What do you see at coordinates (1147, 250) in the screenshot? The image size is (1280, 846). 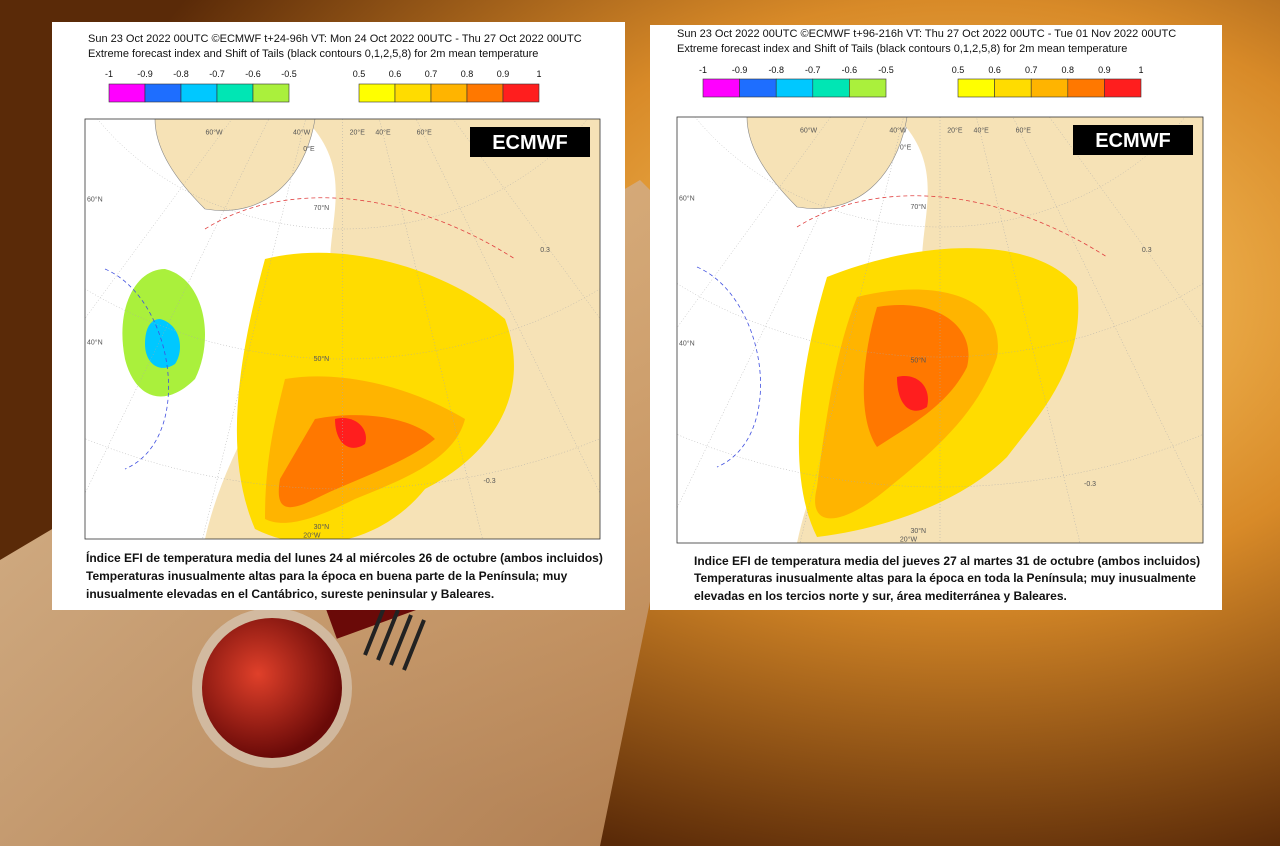 I see `map-label: 0.3` at bounding box center [1147, 250].